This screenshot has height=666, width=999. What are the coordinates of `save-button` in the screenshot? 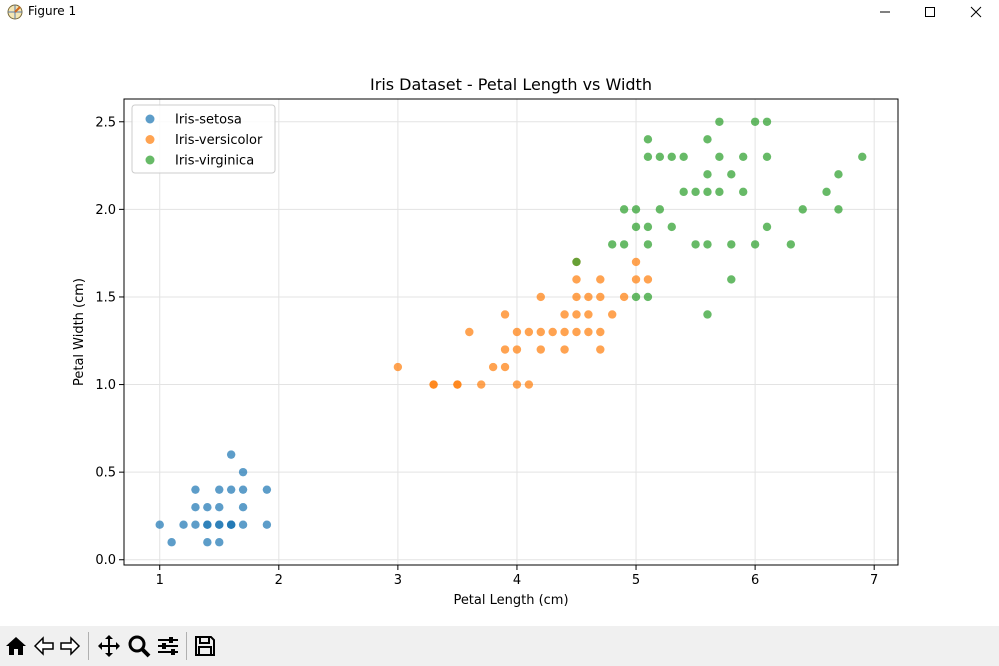 It's located at (205, 646).